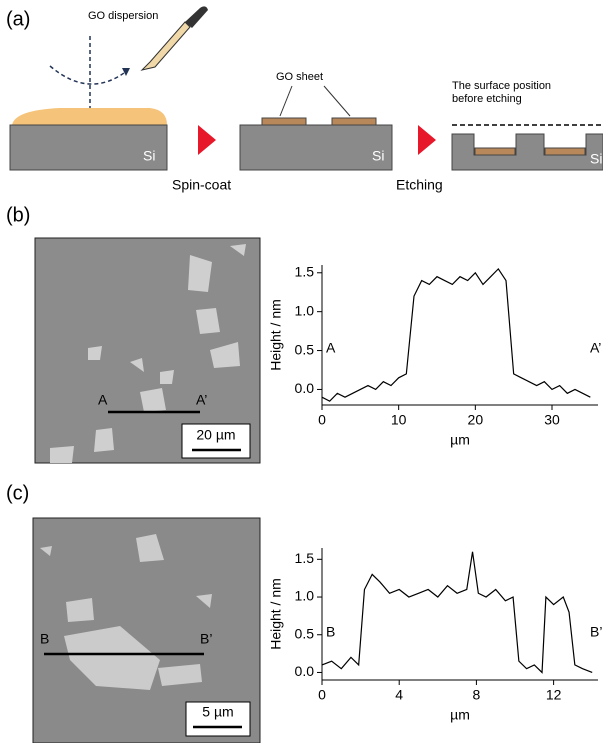 This screenshot has height=743, width=603. Describe the element at coordinates (554, 695) in the screenshot. I see `x-tick-label: 12` at that location.